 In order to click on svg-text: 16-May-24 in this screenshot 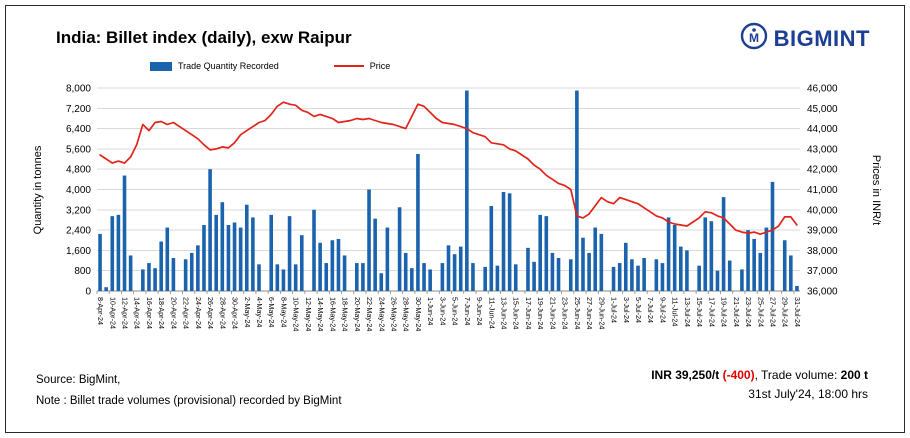, I will do `click(332, 314)`.